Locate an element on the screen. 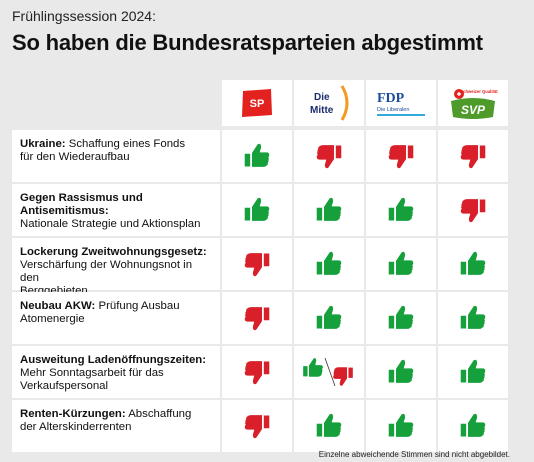 This screenshot has height=462, width=534. sp-logo-icon: SP is located at coordinates (257, 103).